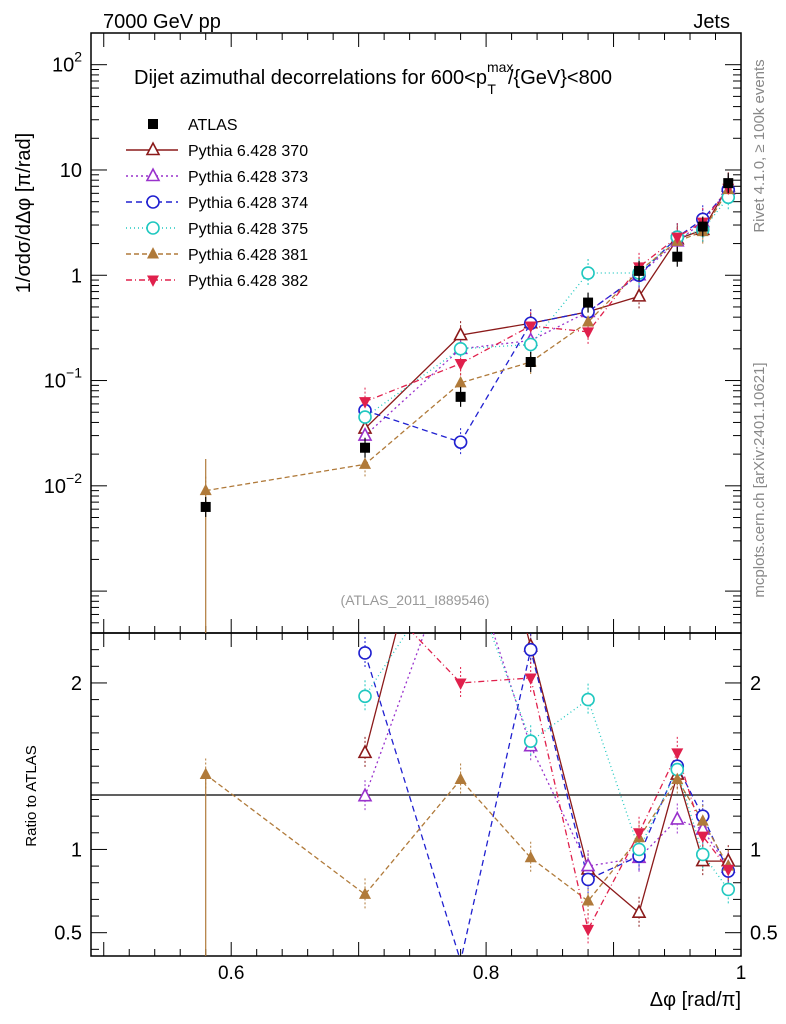 The image size is (786, 1024). Describe the element at coordinates (213, 125) in the screenshot. I see `legend-atlas-label: ATLAS` at that location.